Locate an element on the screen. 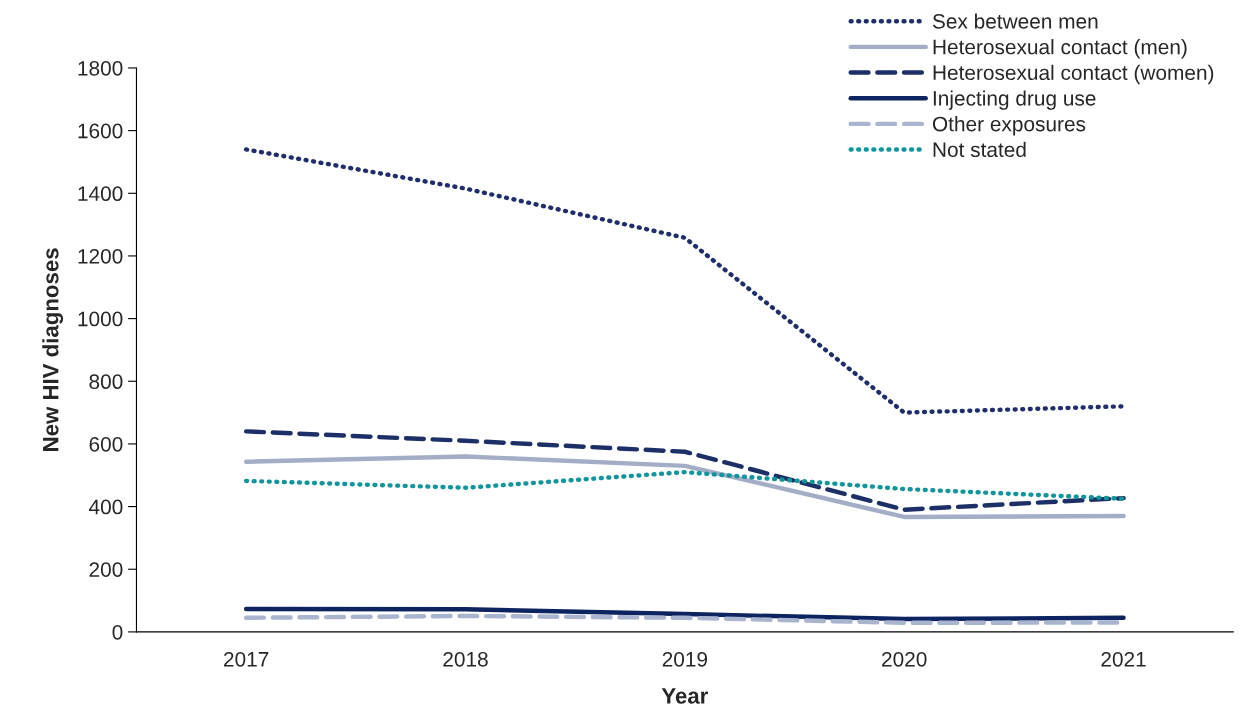 The height and width of the screenshot is (723, 1252). legend-label: Injecting drug use is located at coordinates (1014, 100).